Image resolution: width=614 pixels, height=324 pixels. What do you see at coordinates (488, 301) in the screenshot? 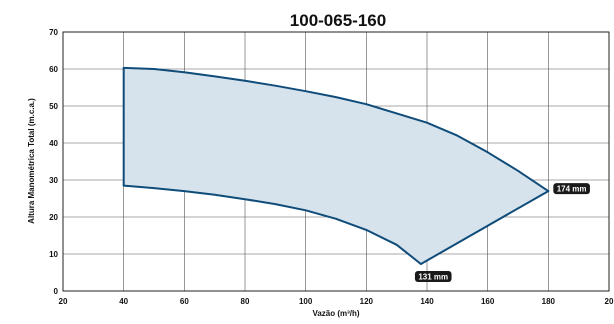
I see `x-tick-label: 160` at bounding box center [488, 301].